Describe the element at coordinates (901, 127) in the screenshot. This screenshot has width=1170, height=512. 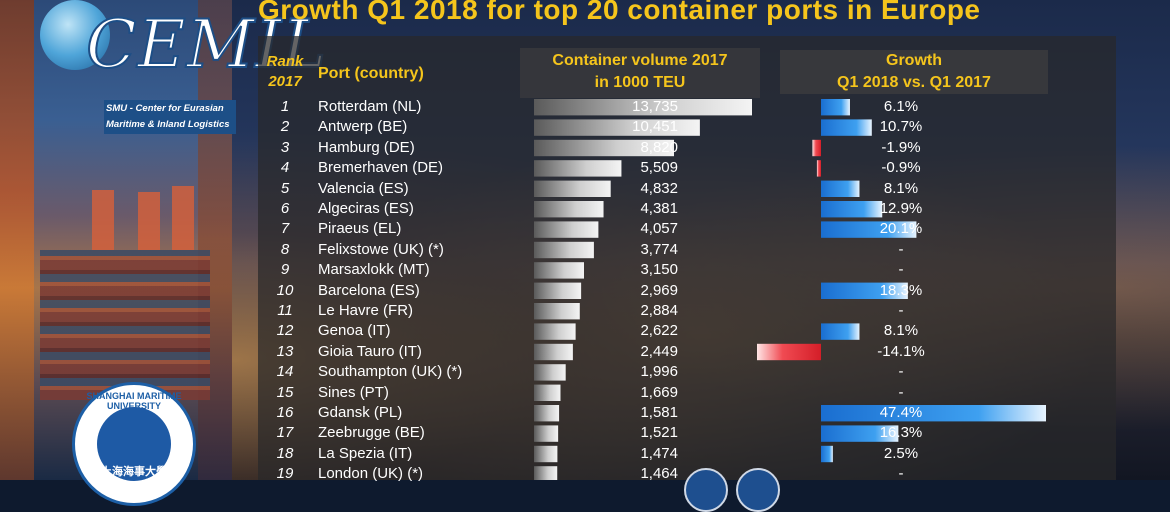
I see `growth-label: 10.7%` at that location.